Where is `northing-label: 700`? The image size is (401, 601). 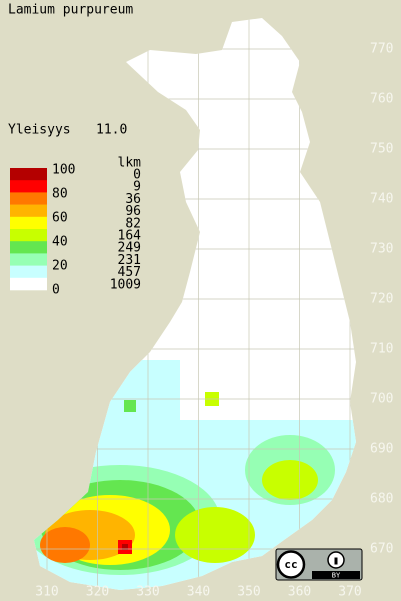
northing-label: 700 is located at coordinates (381, 399).